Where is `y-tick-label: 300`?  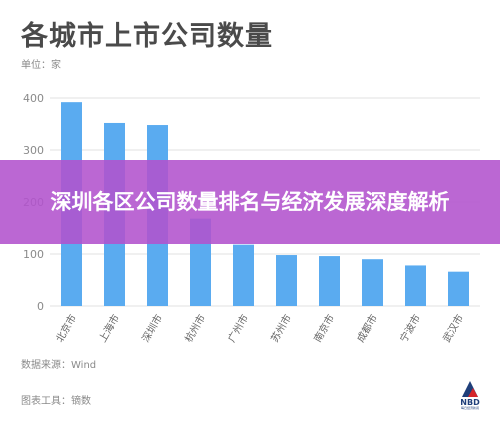 y-tick-label: 300 is located at coordinates (33, 150).